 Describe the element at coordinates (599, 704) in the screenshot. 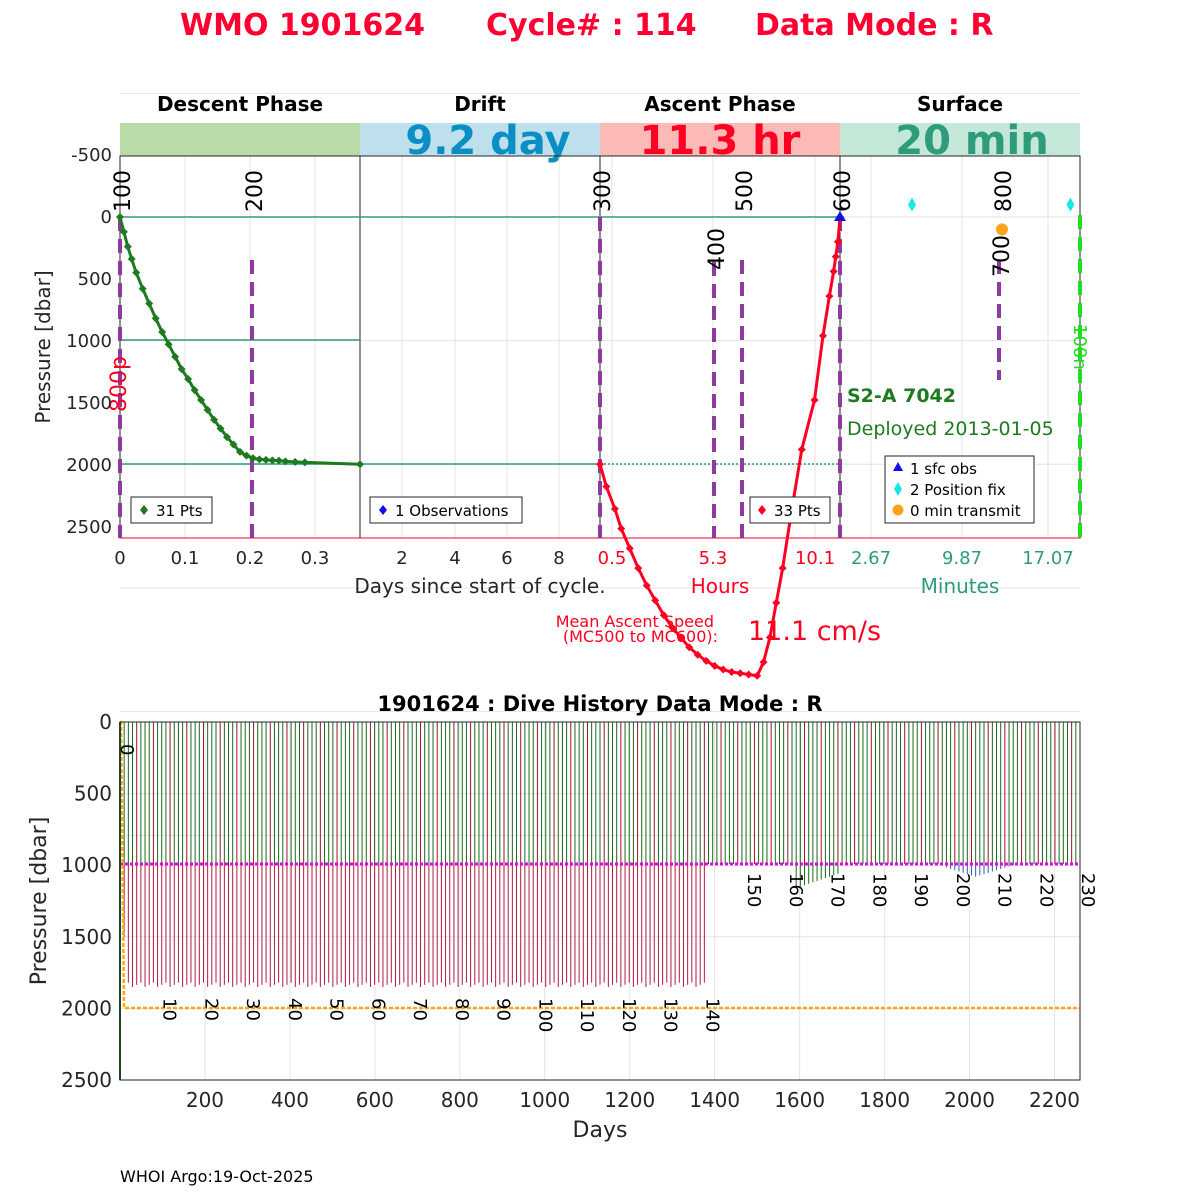

I see `dive-history-title: 1901624 : Dive History Data Mode : R` at that location.